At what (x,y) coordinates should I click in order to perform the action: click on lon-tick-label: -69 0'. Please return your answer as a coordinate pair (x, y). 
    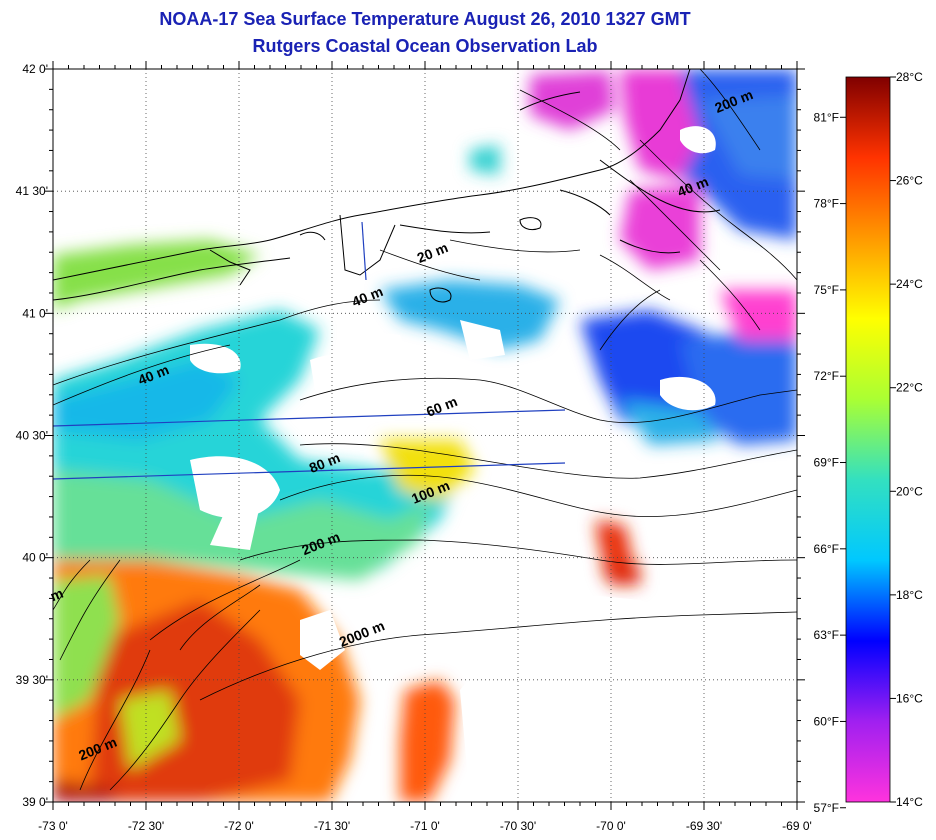
    Looking at the image, I should click on (797, 826).